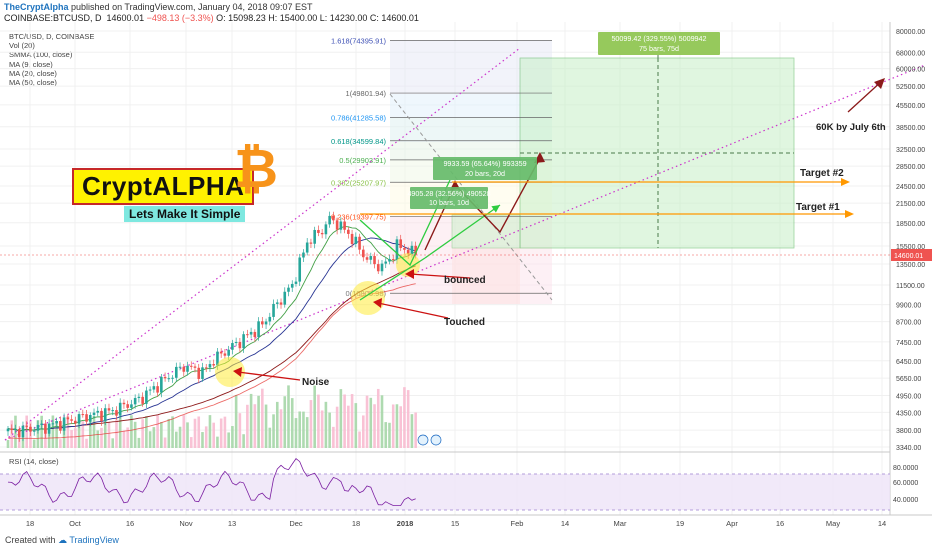  I want to click on logo-tagline: Lets Make It Simple, so click(185, 214).